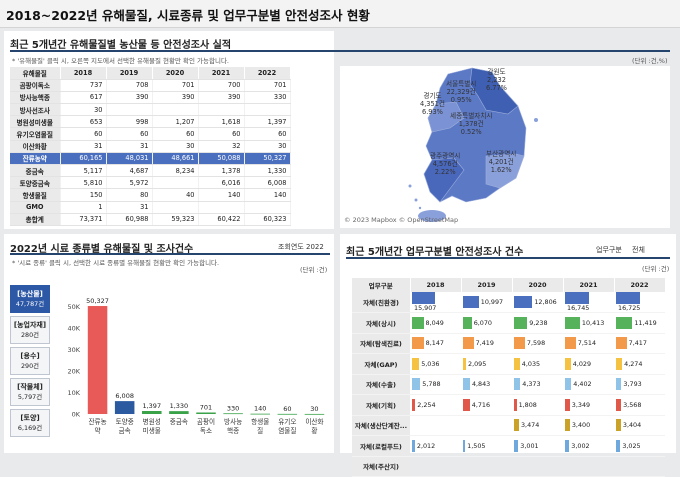 This screenshot has width=680, height=477. What do you see at coordinates (150, 159) in the screenshot?
I see `hazard-row: 잔류농약 60,165 48,031 48,661 50,088 50,327` at bounding box center [150, 159].